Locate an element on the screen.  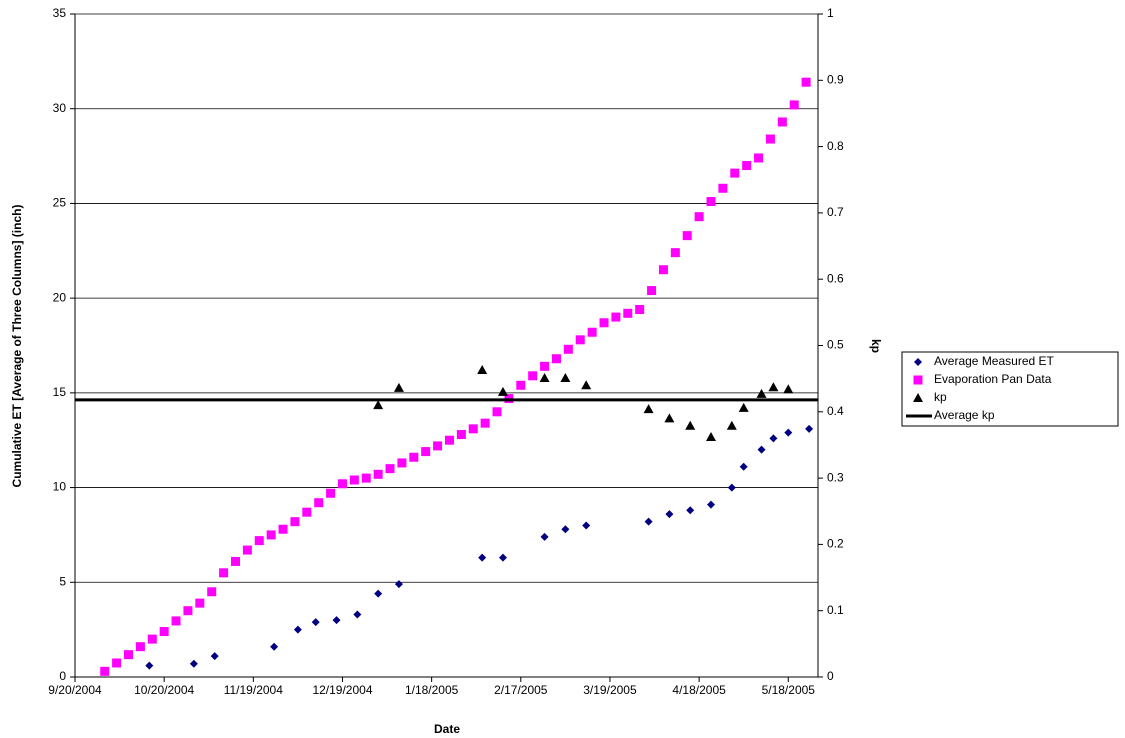
y2-tick-label: 0.1 is located at coordinates (835, 610).